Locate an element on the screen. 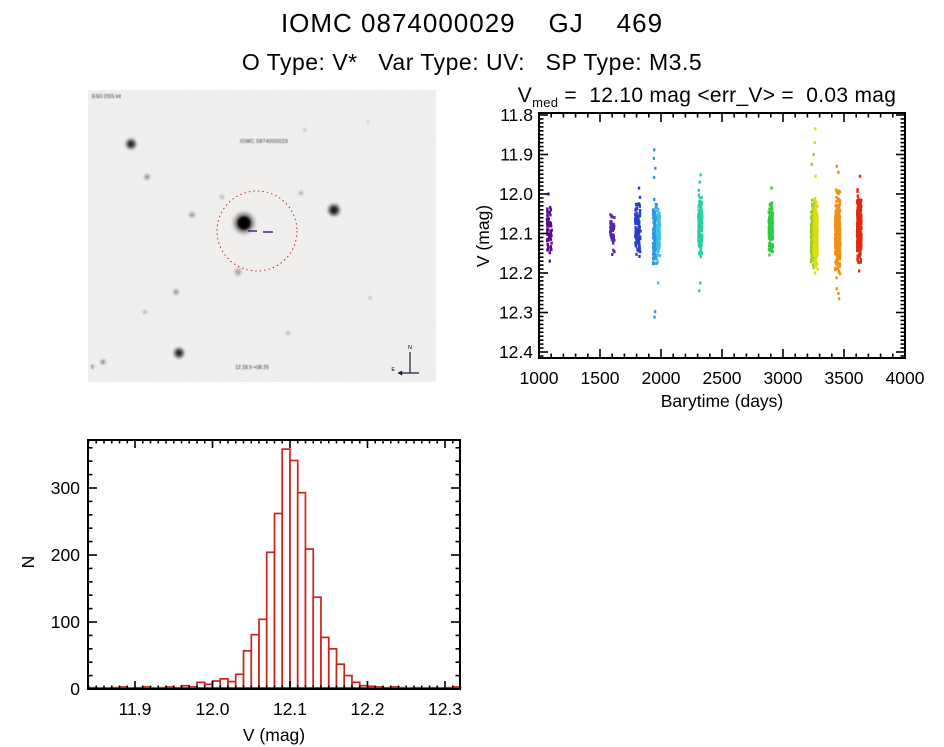  compass-e-label: E is located at coordinates (393, 370).